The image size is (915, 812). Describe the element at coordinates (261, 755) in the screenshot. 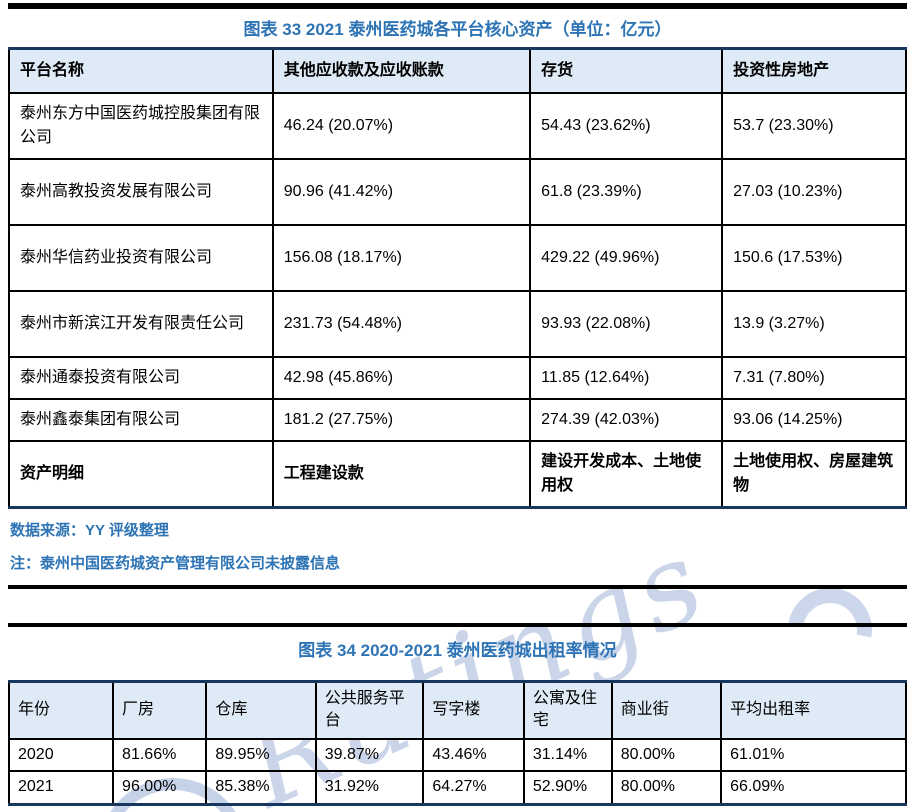

I see `cell-value: 89.95%` at that location.